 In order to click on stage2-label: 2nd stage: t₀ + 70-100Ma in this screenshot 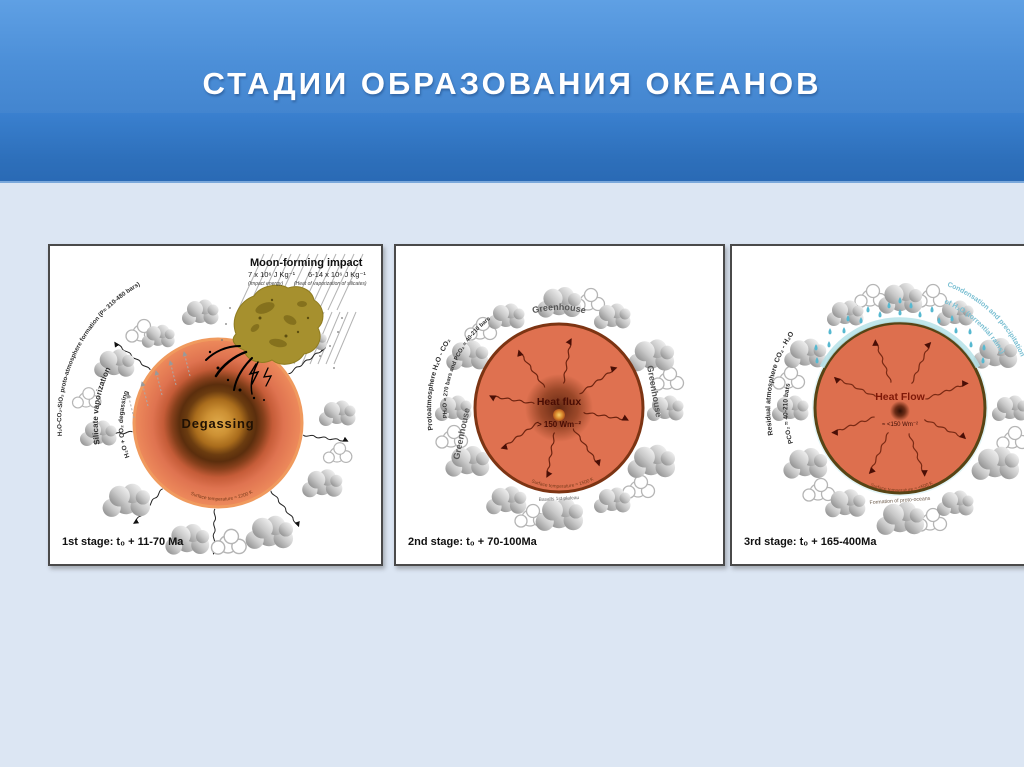, I will do `click(473, 542)`.